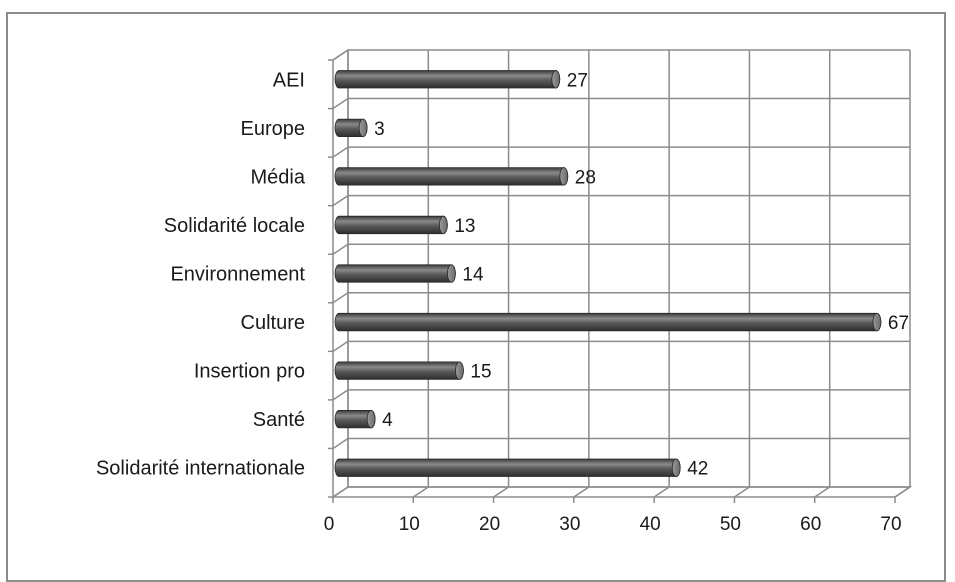 This screenshot has height=582, width=955. I want to click on category-label: Insertion pro, so click(249, 372).